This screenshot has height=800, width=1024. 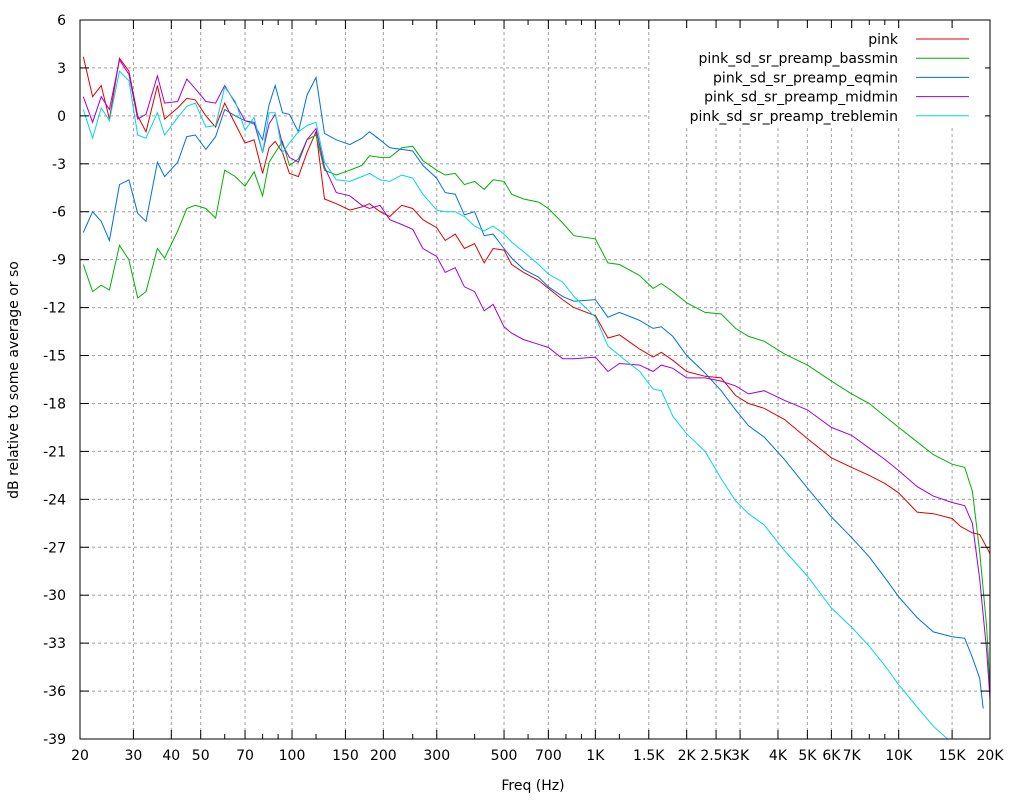 What do you see at coordinates (799, 59) in the screenshot?
I see `legend-label: pink_sd_sr_preamp_bassmin` at bounding box center [799, 59].